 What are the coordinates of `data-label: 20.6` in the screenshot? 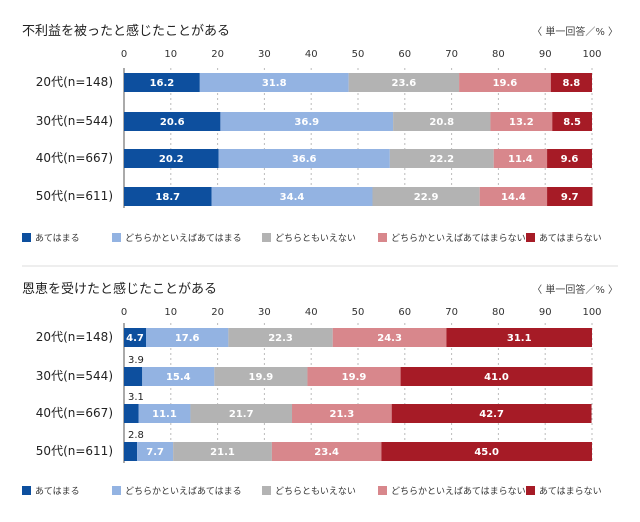 It's located at (172, 122).